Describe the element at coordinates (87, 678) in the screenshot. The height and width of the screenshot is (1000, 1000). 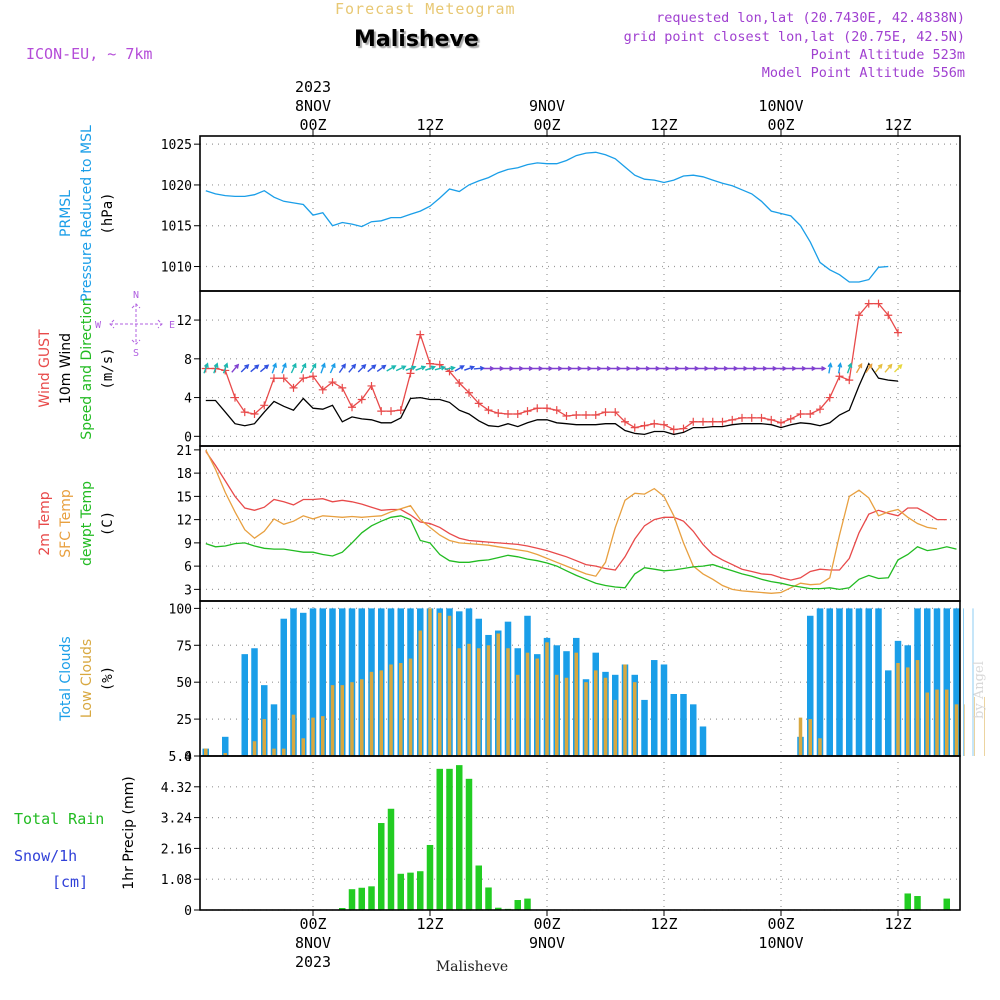
I see `axis-label: Low Clouds` at that location.